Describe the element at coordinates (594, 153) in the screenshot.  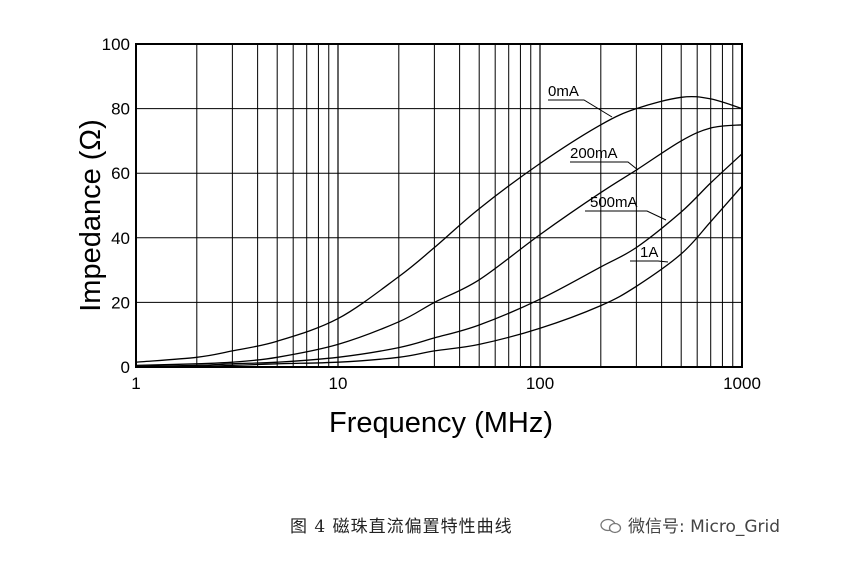
I see `series-label-200ma: 200mA` at that location.